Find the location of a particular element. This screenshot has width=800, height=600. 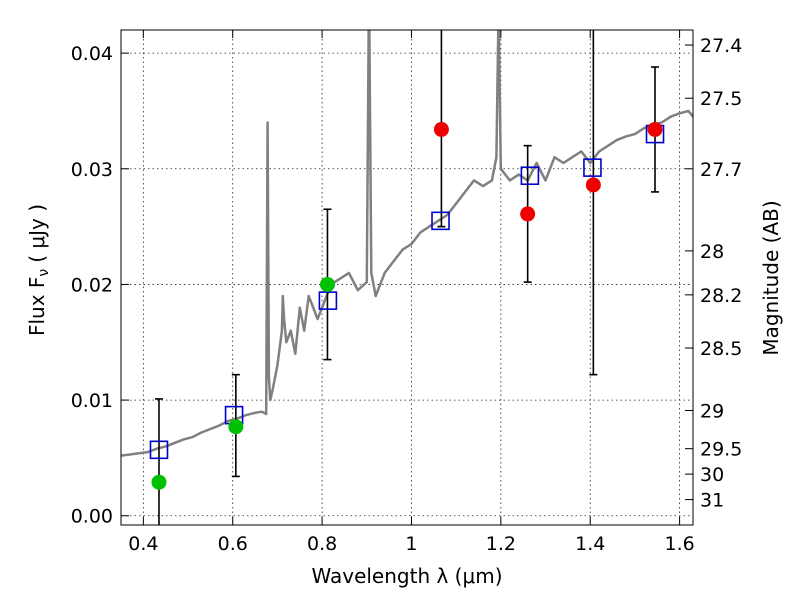

y2-tick-label: 29.5 is located at coordinates (721, 450).